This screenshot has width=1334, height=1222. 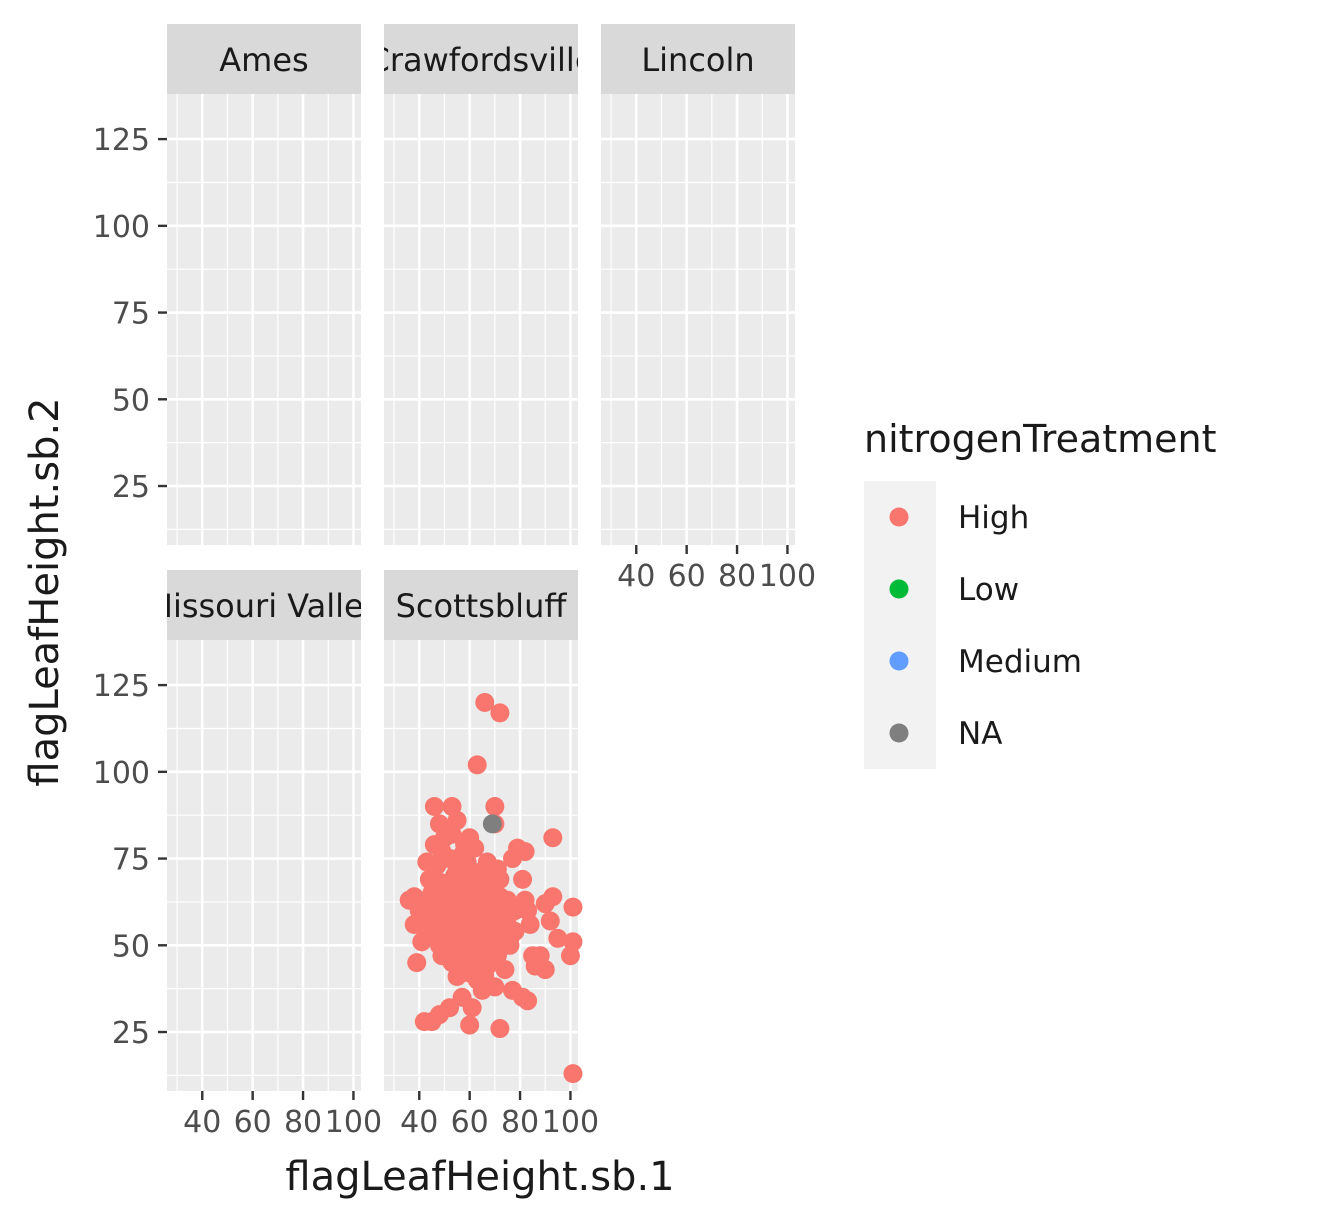 What do you see at coordinates (980, 734) in the screenshot?
I see `legend-label: NA` at bounding box center [980, 734].